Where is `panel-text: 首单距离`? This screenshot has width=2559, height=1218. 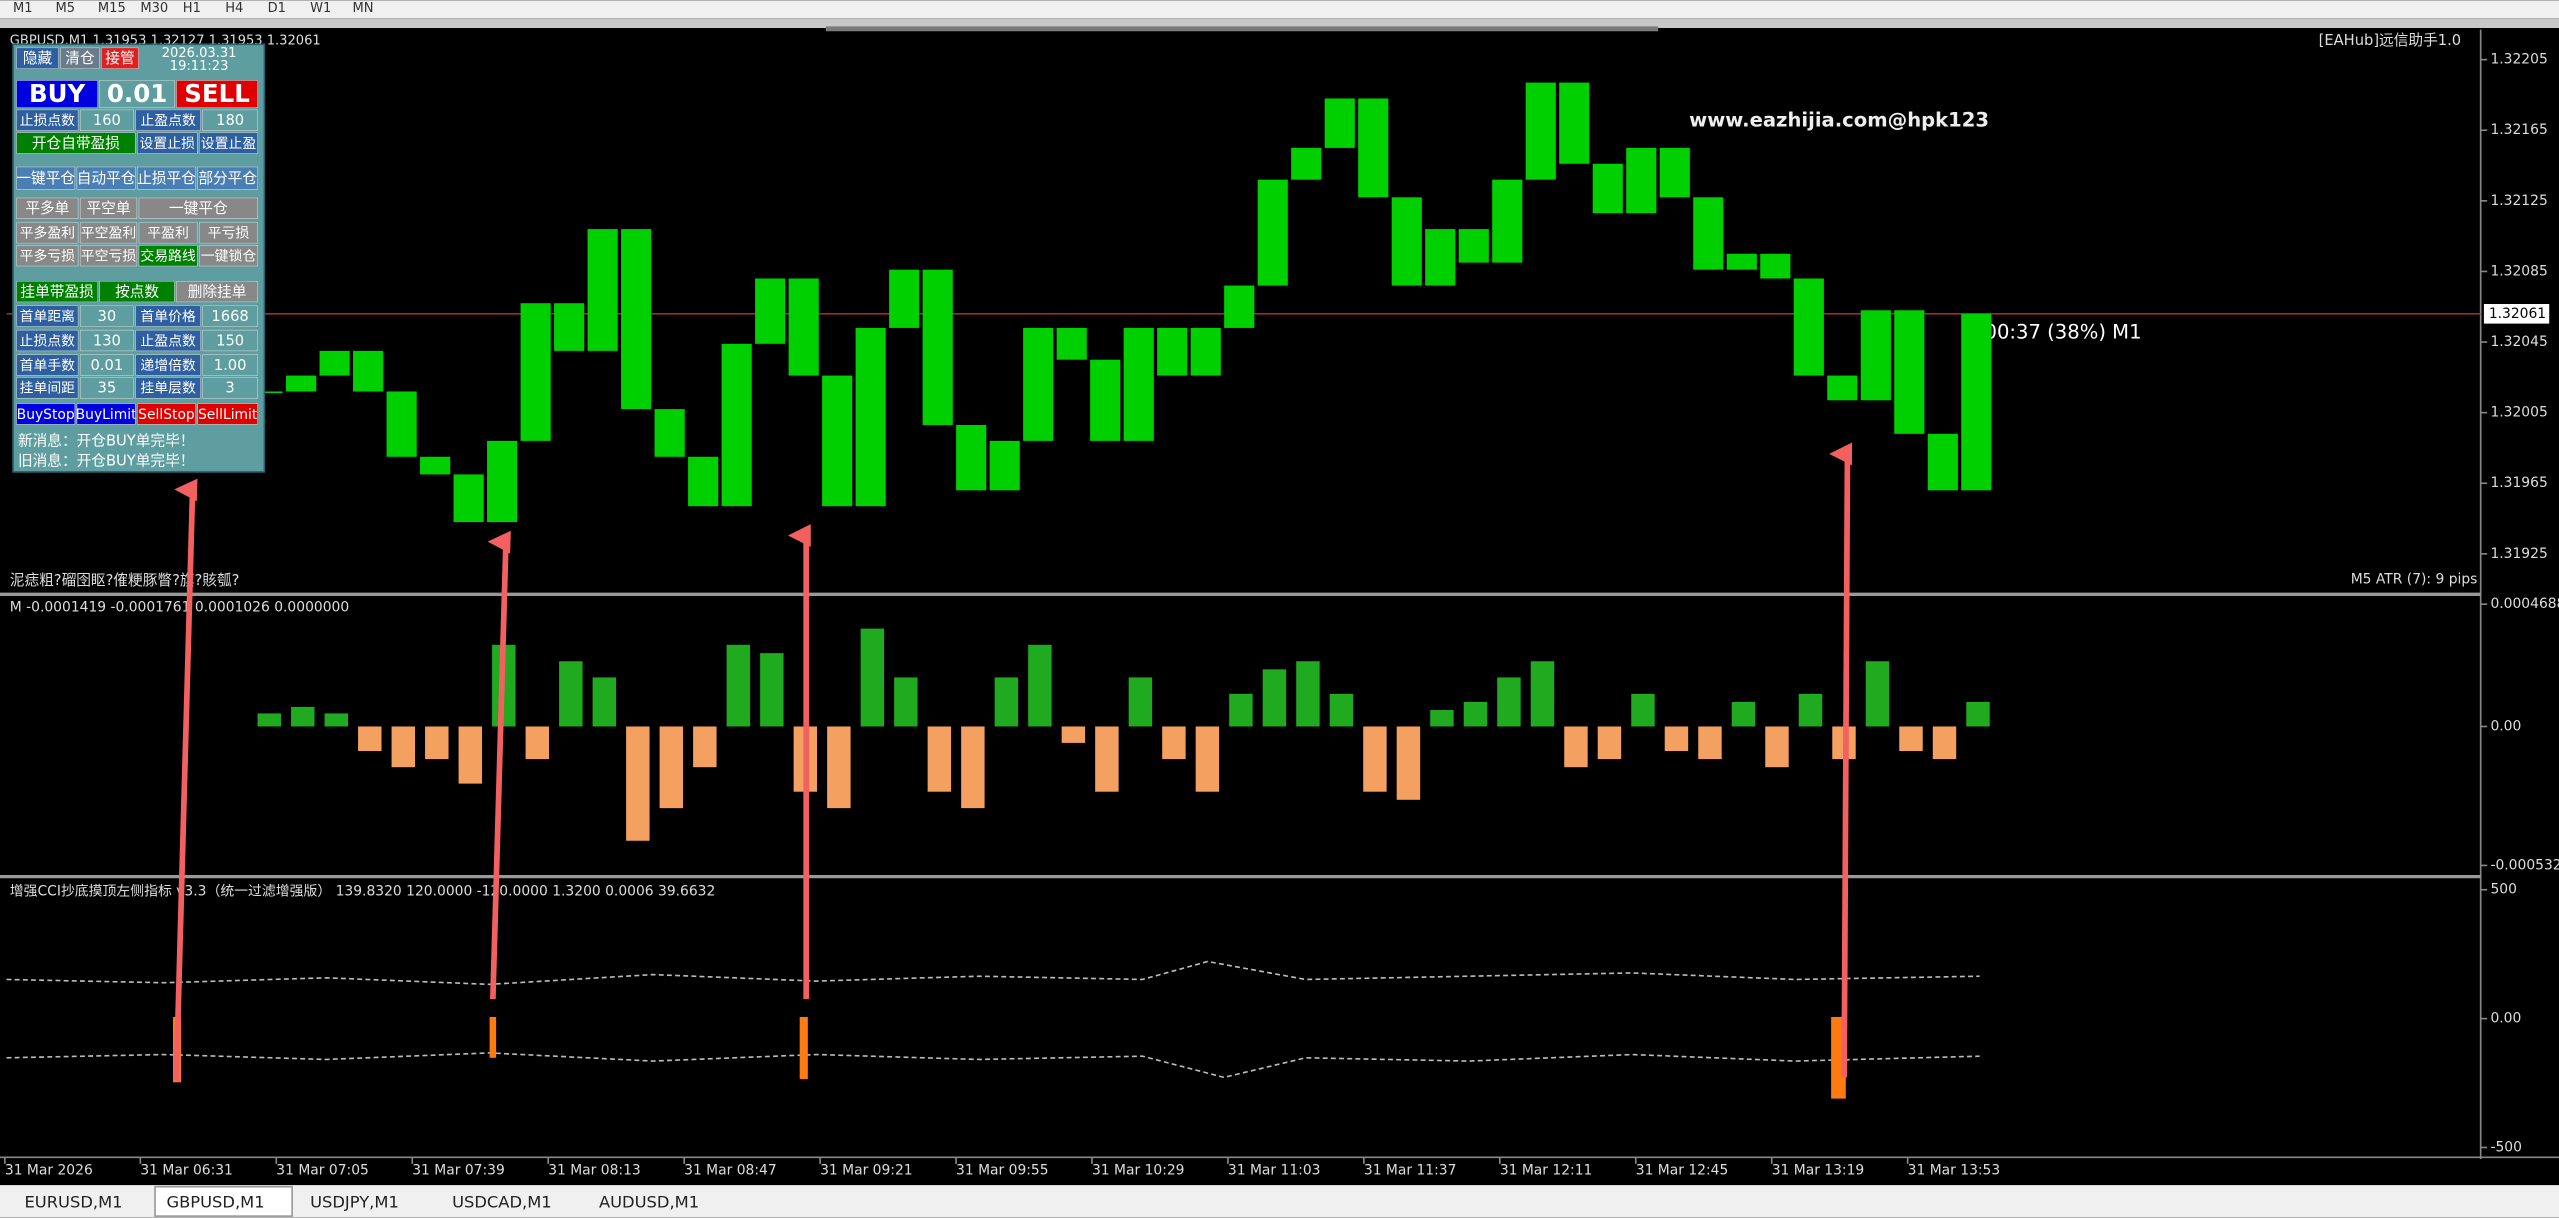 panel-text: 首单距离 is located at coordinates (47, 316).